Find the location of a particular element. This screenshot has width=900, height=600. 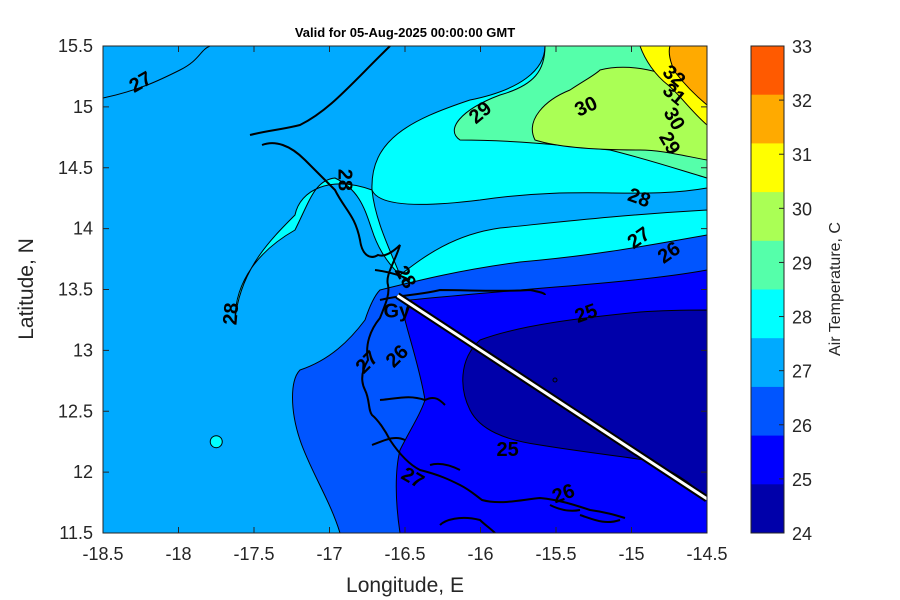

colorbar-tick-label: 29 is located at coordinates (802, 263).